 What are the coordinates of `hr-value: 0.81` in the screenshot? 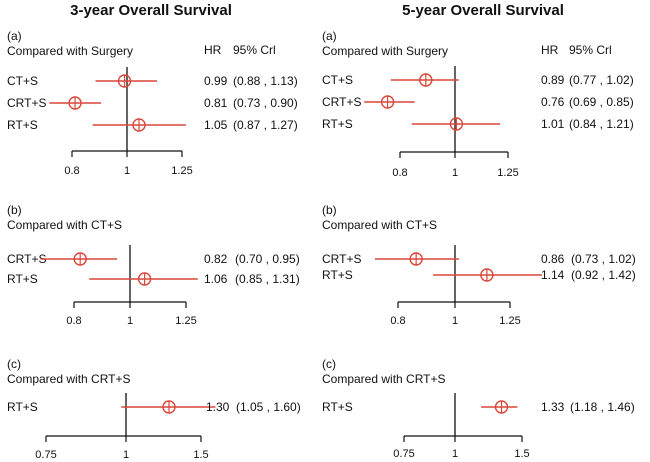 It's located at (216, 103).